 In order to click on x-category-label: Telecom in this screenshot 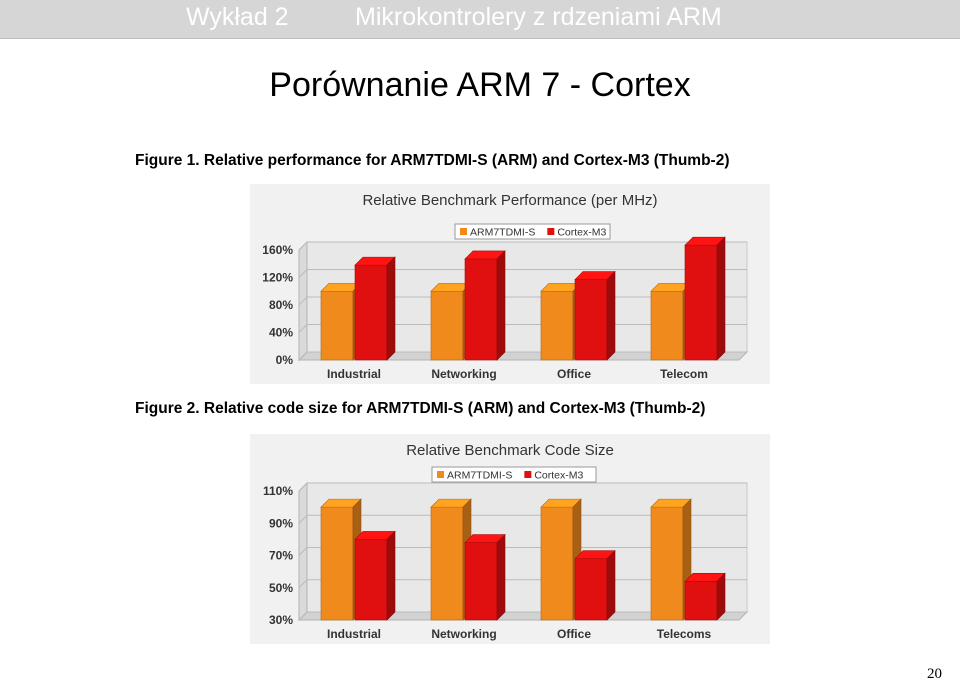, I will do `click(684, 374)`.